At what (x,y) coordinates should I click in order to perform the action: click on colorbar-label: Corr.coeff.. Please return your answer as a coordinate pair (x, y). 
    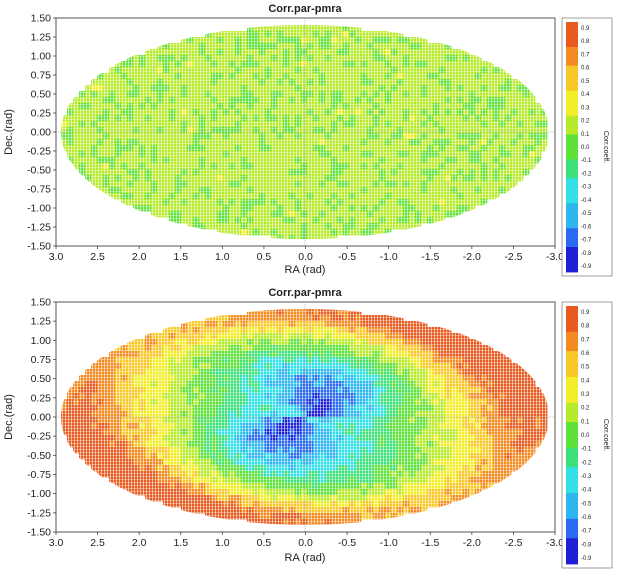
    Looking at the image, I should click on (605, 147).